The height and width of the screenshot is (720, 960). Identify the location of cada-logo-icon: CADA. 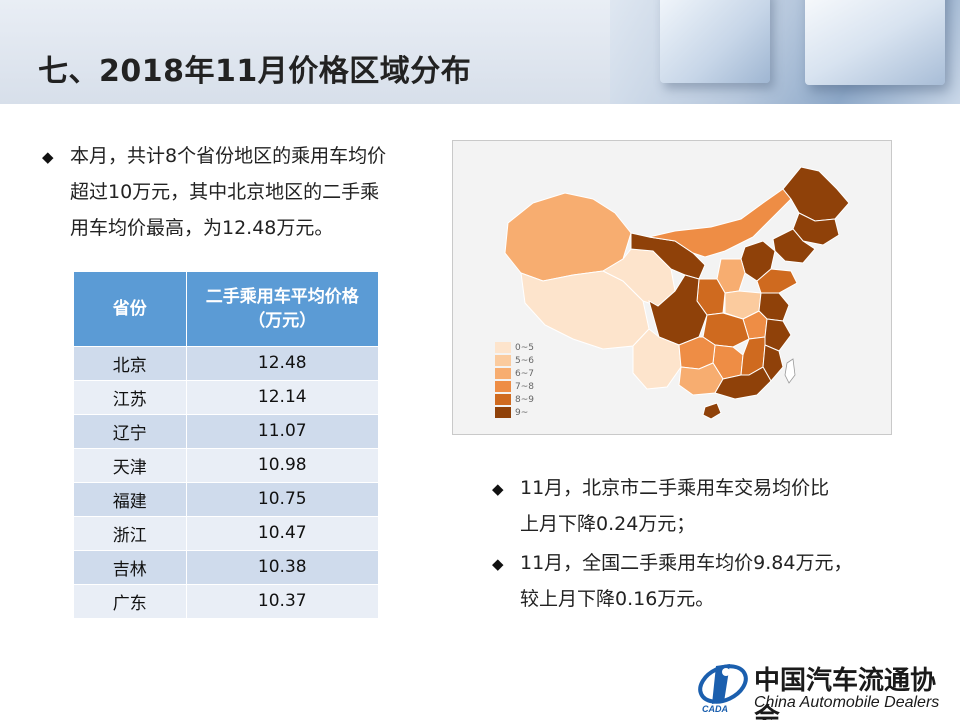
(723, 689).